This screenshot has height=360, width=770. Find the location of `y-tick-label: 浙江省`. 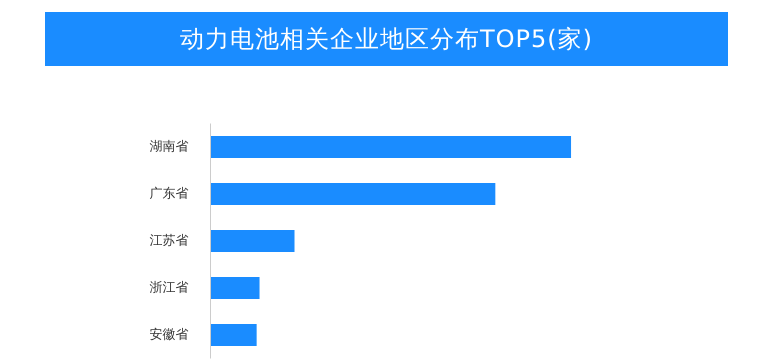

y-tick-label: 浙江省 is located at coordinates (169, 288).